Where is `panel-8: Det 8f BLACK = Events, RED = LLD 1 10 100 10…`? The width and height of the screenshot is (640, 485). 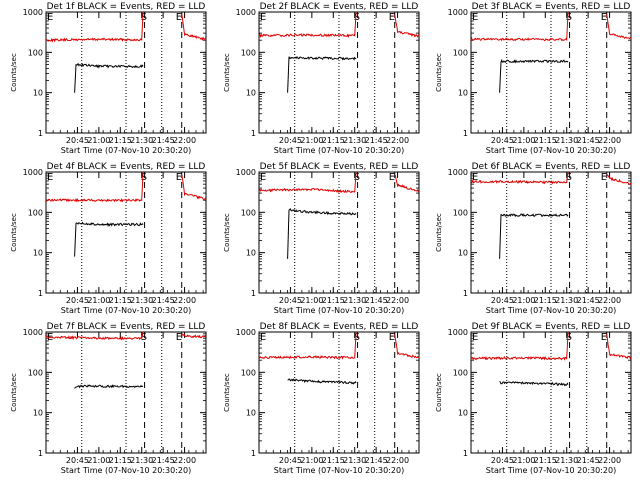
panel-8: Det 8f BLACK = Events, RED = LLD 1 10 100 10… is located at coordinates (321, 398).